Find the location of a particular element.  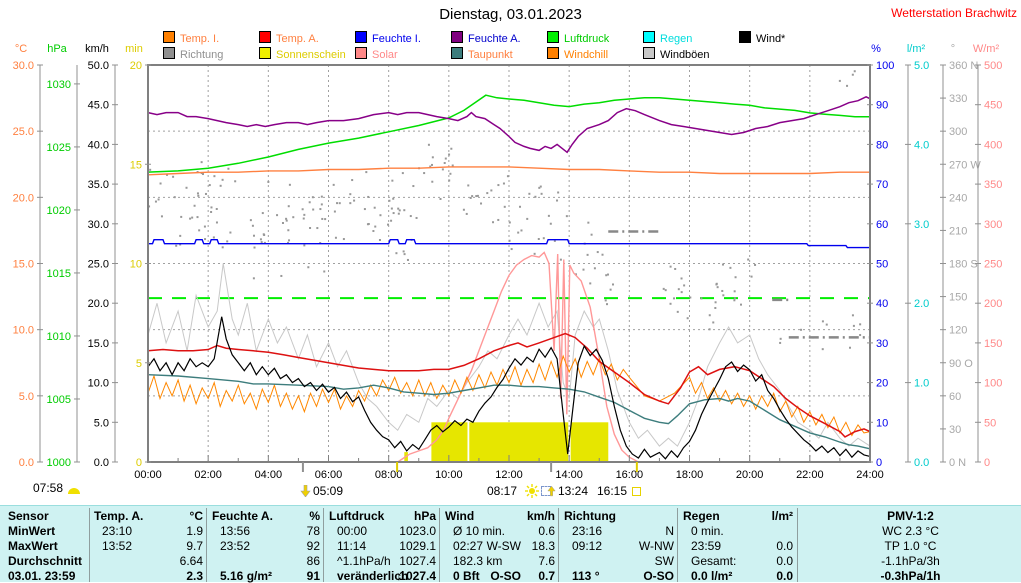

svg-text: 30 is located at coordinates (955, 430).